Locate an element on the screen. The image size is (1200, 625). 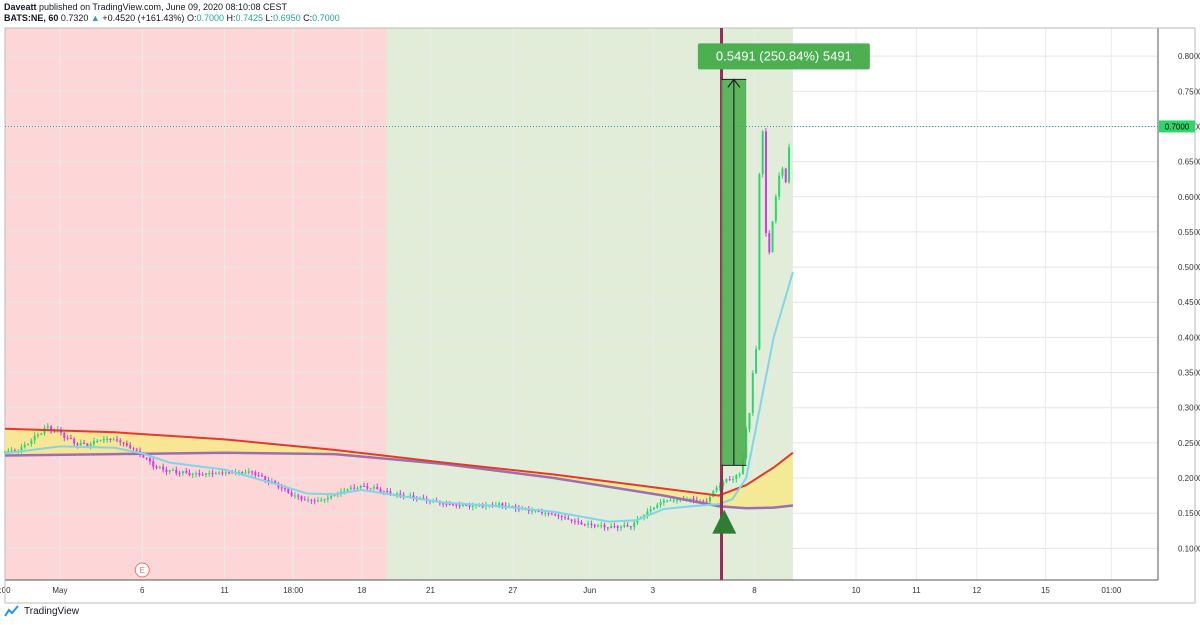
x-tick-label: 21 is located at coordinates (430, 590).